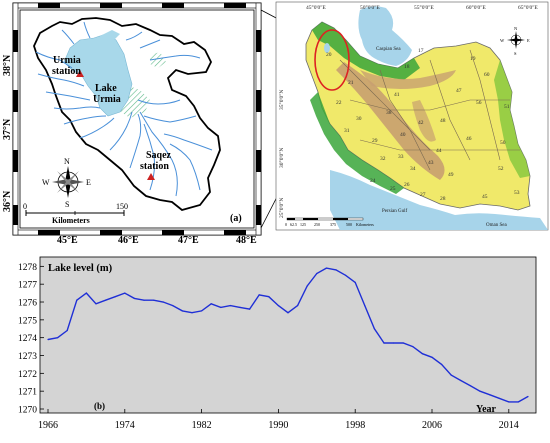 The image size is (550, 443). What do you see at coordinates (423, 195) in the screenshot?
I see `basin-27: 27` at bounding box center [423, 195].